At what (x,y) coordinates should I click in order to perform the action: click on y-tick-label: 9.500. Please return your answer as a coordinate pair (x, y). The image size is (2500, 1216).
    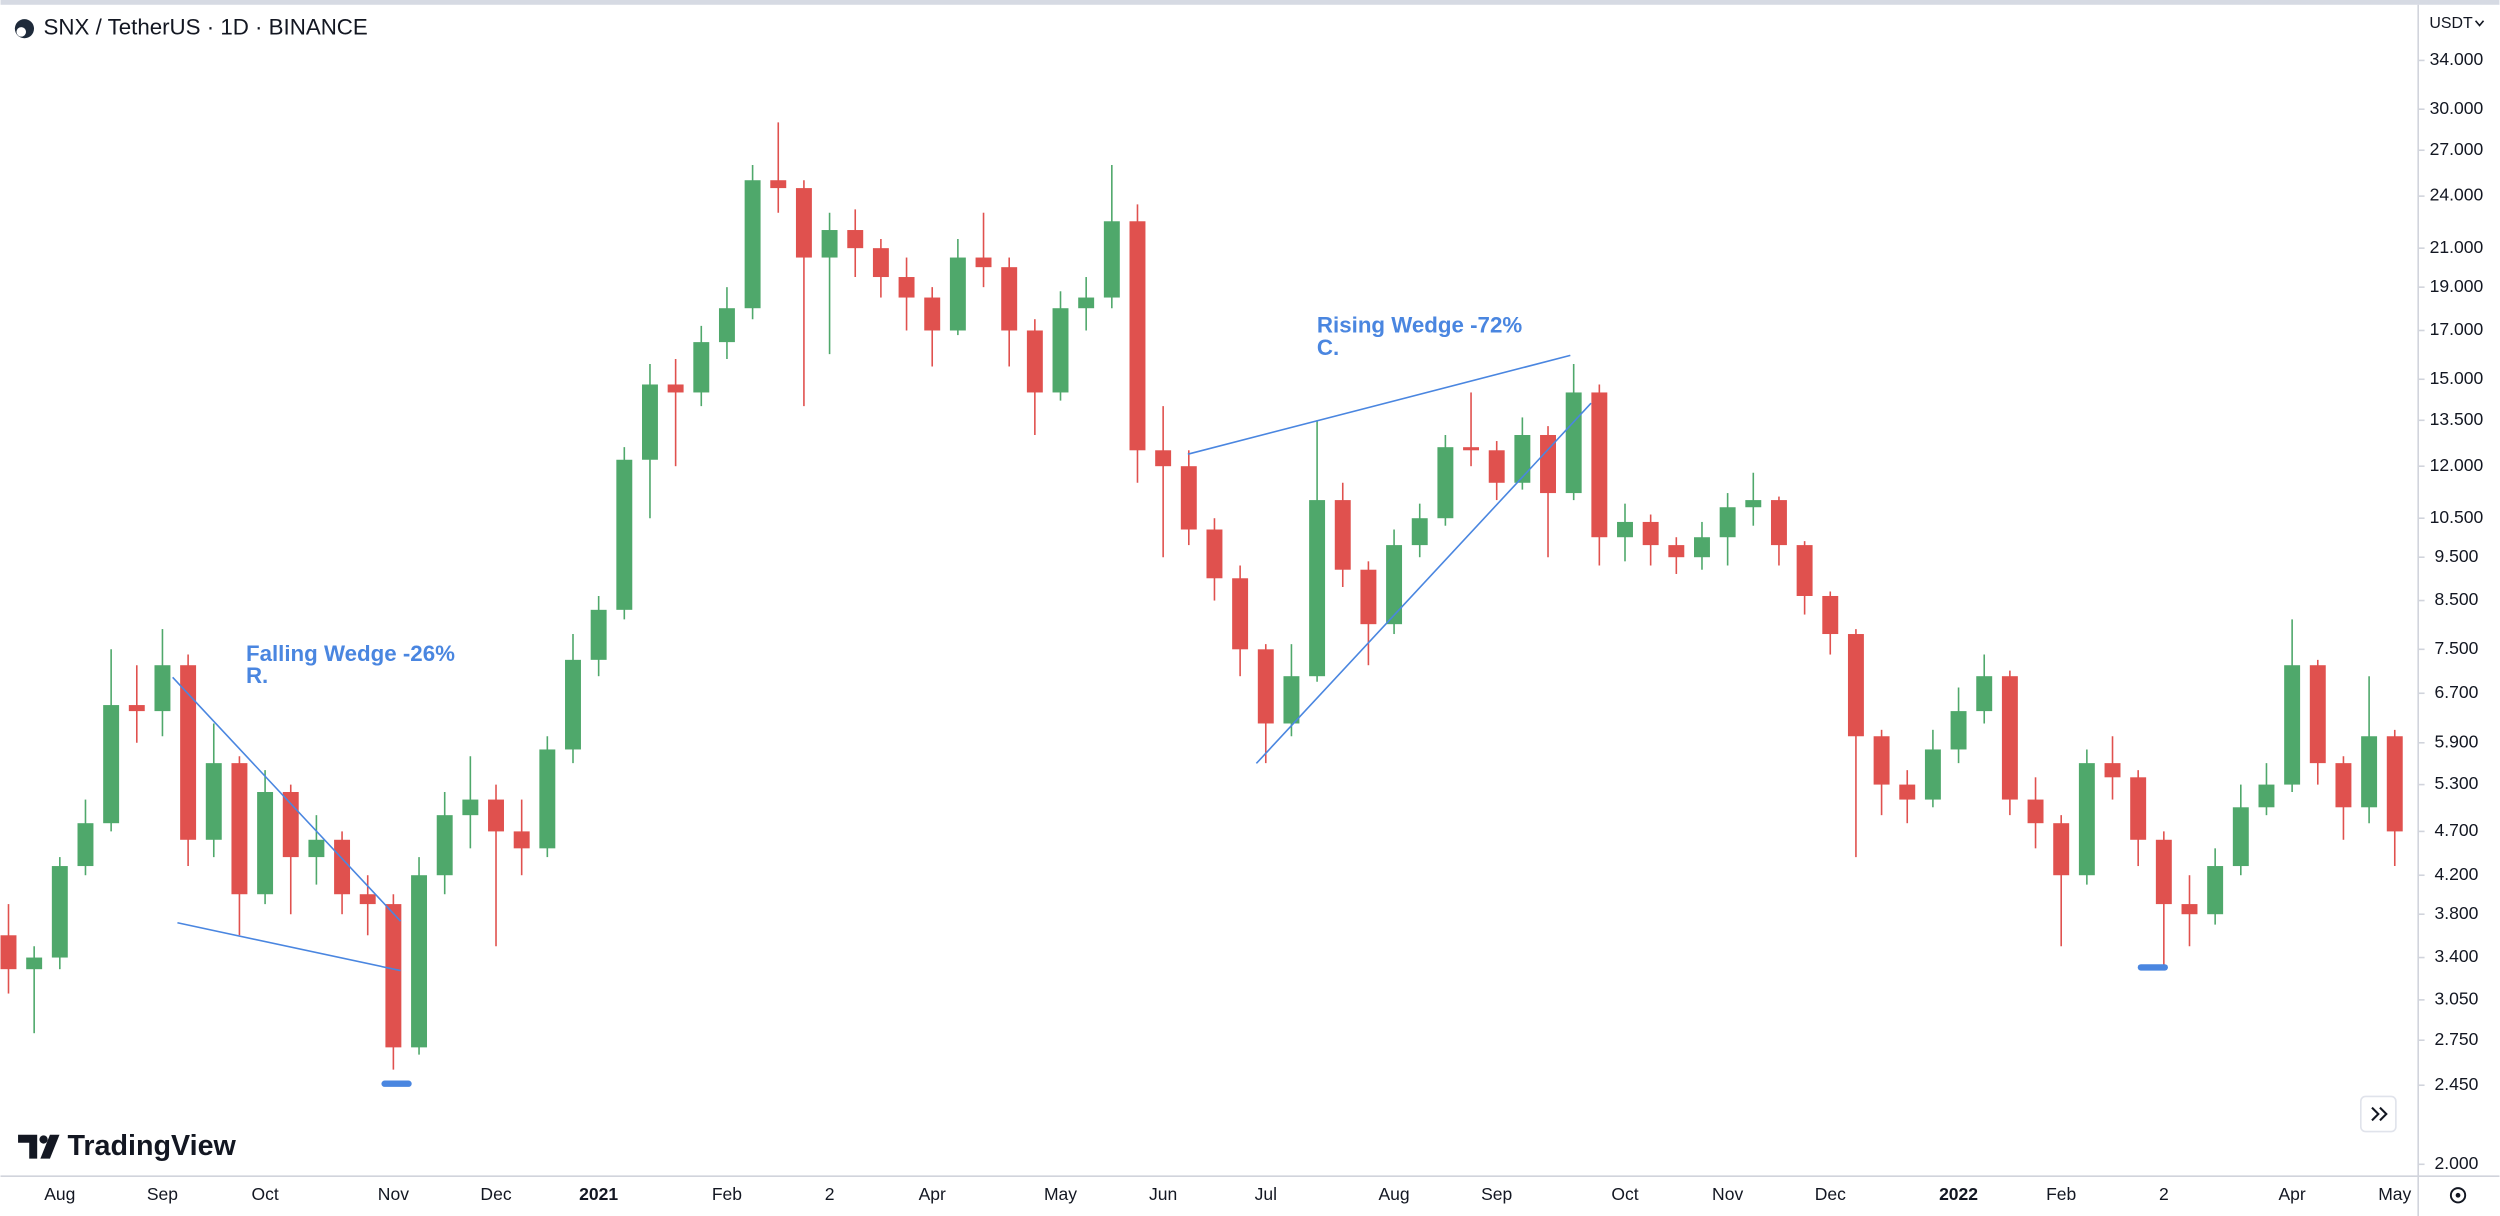
    Looking at the image, I should click on (2457, 556).